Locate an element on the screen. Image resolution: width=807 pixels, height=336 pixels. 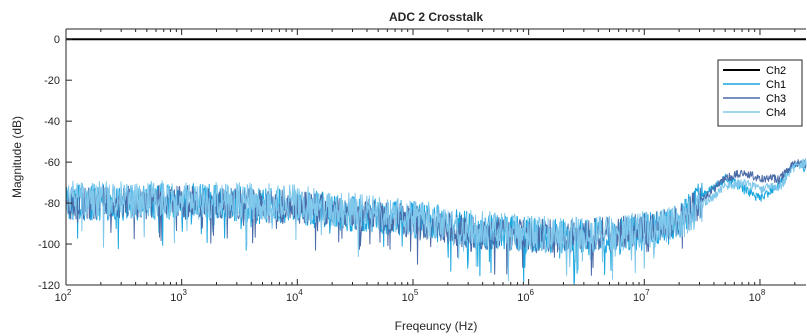
y-axis-label: Magnitude (dB) is located at coordinates (17, 157).